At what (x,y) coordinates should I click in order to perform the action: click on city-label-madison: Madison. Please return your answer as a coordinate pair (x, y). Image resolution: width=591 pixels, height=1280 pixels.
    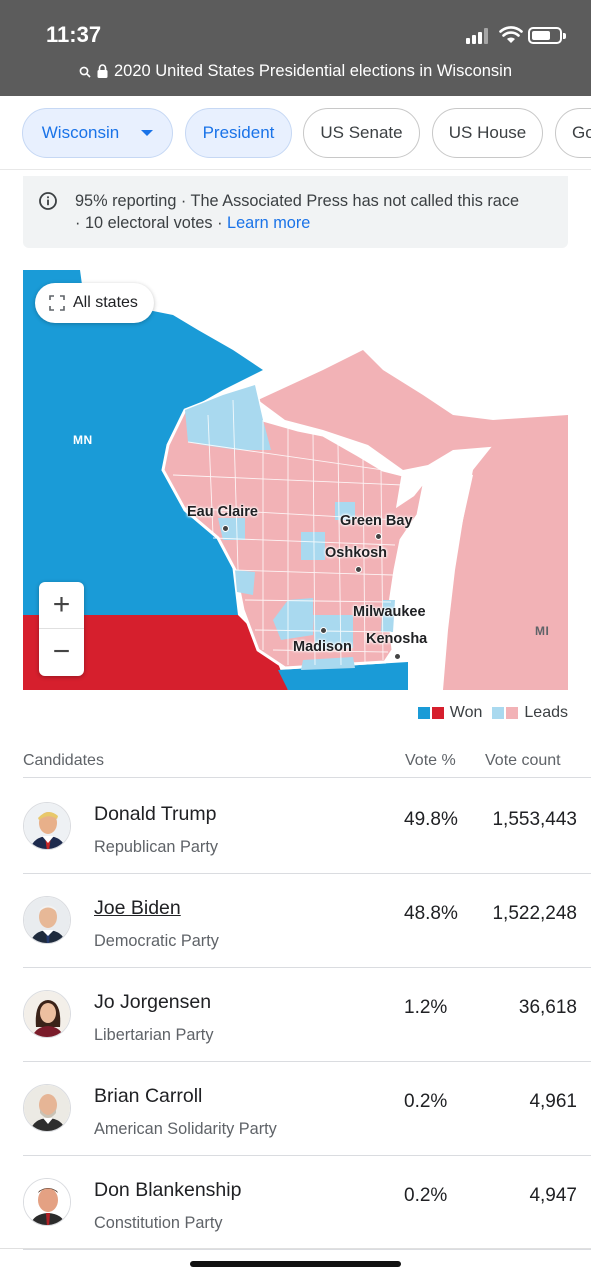
    Looking at the image, I should click on (322, 647).